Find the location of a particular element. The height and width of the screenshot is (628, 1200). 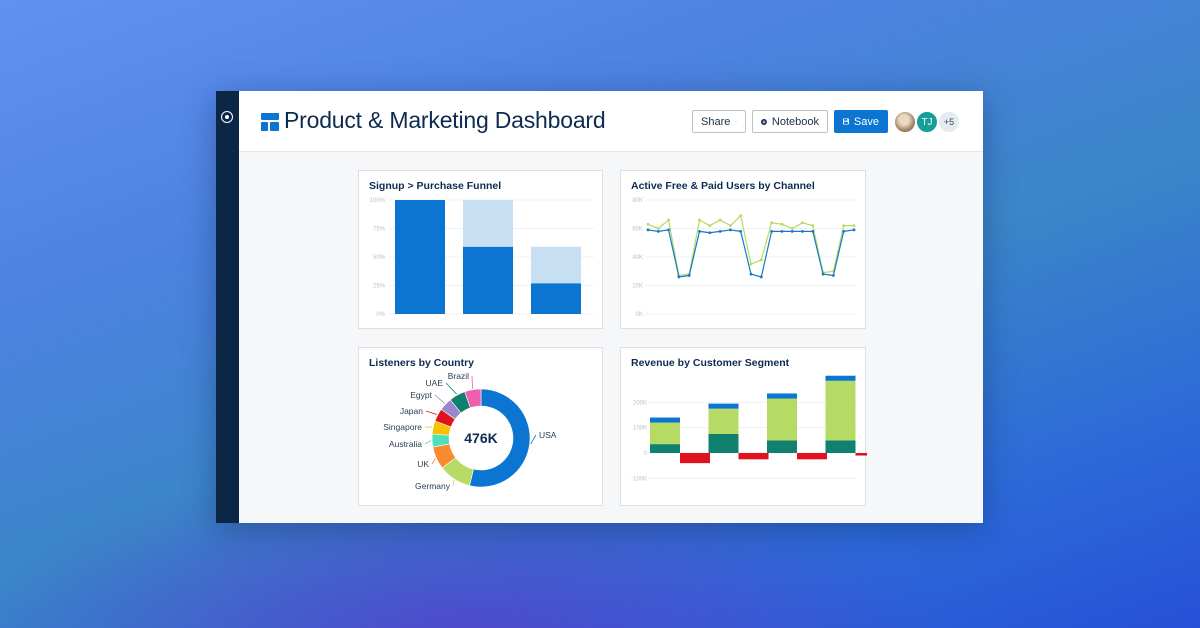

y-tick-label: 80K is located at coordinates (637, 201).